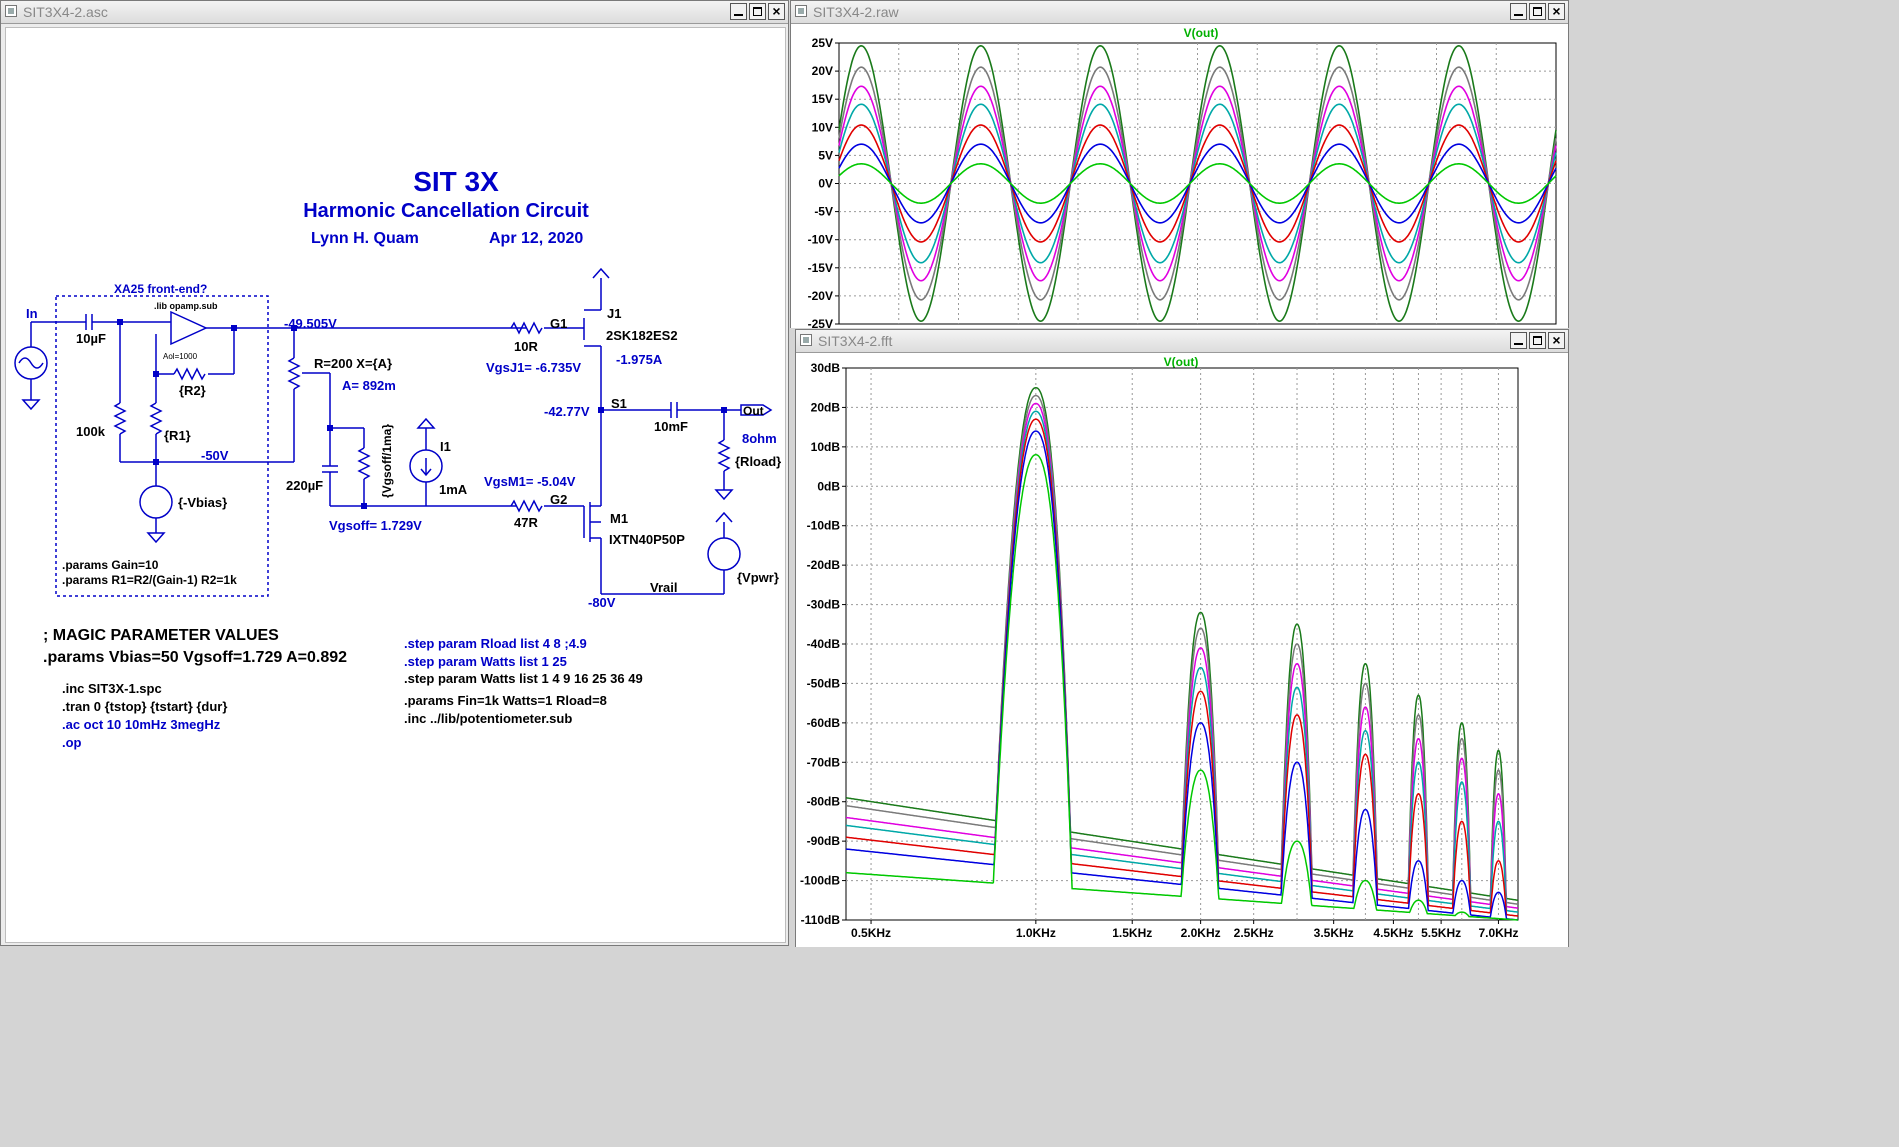 The height and width of the screenshot is (1147, 1899). Describe the element at coordinates (1254, 933) in the screenshot. I see `fft-xtick-label: 2.5KHz` at that location.